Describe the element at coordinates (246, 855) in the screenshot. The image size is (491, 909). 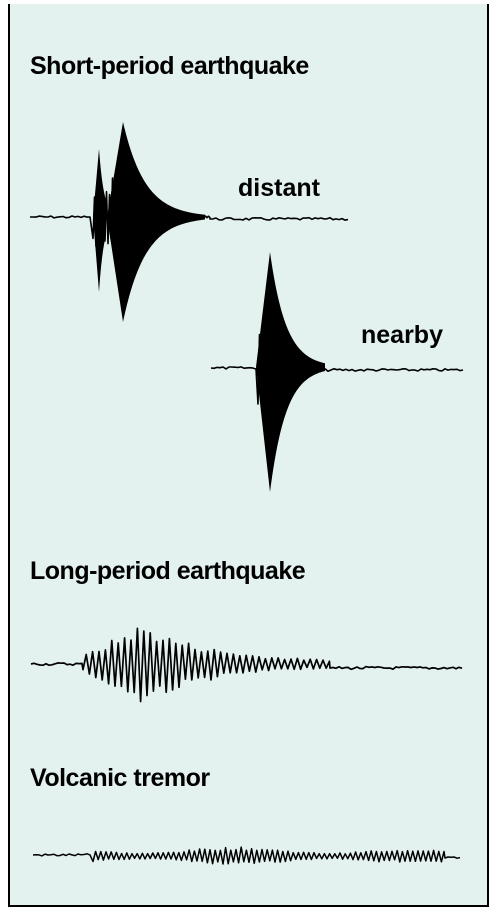
I see `volcanic-tremor-trace` at that location.